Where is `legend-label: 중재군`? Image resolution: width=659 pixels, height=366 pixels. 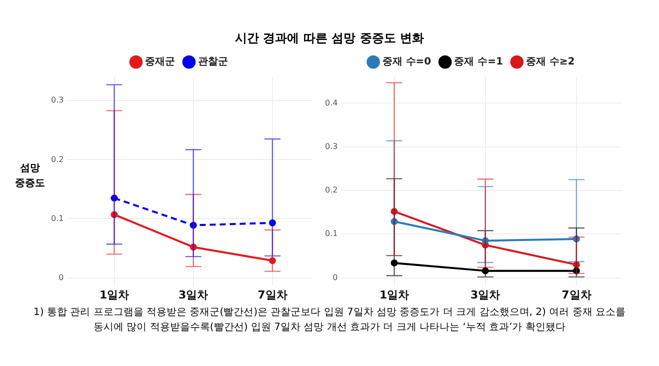 legend-label: 중재군 is located at coordinates (160, 62).